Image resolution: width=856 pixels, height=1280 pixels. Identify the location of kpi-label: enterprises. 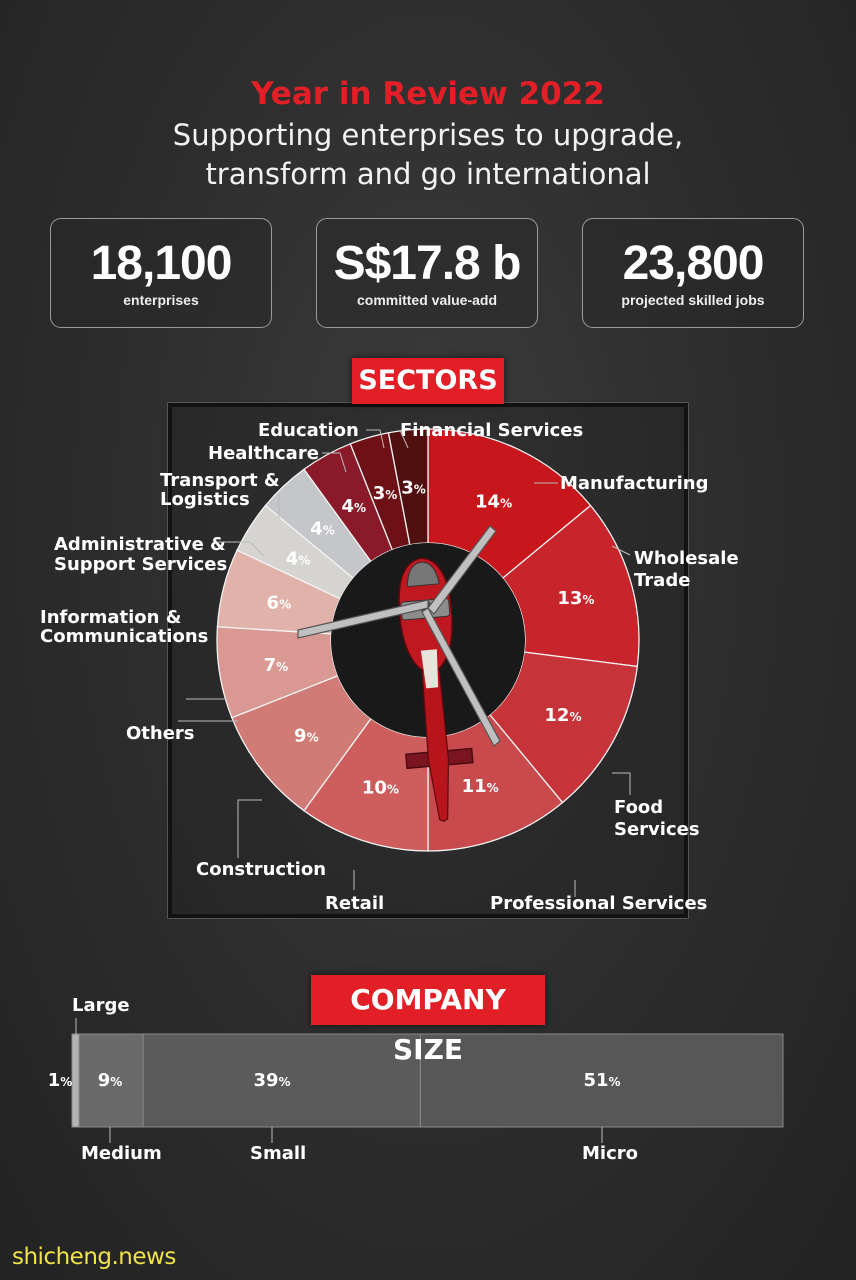
(161, 300).